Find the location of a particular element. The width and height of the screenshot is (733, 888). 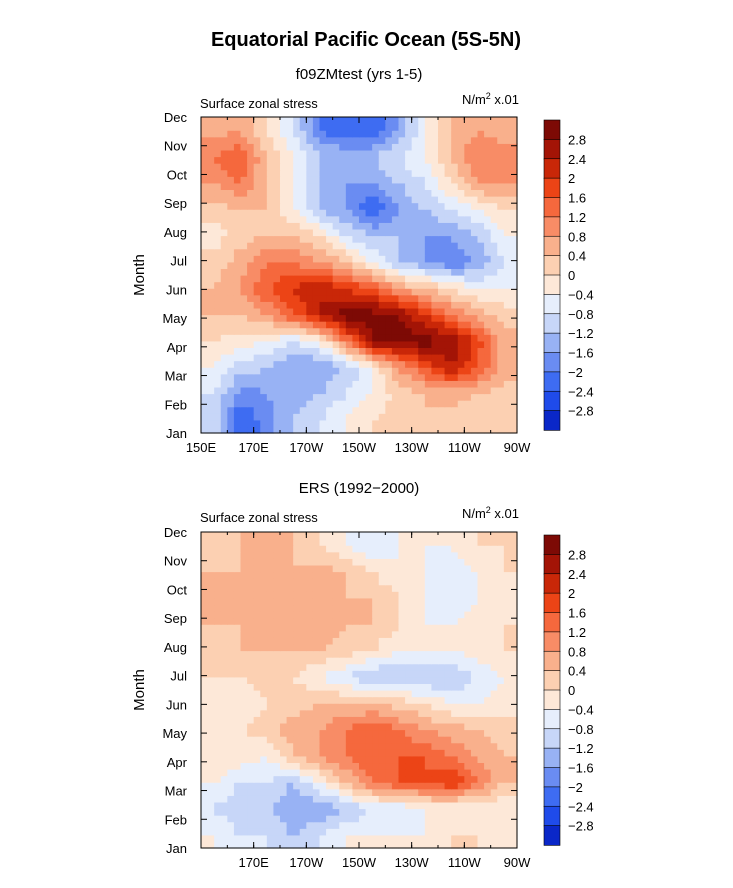

y-tick-label: Dec is located at coordinates (176, 117).